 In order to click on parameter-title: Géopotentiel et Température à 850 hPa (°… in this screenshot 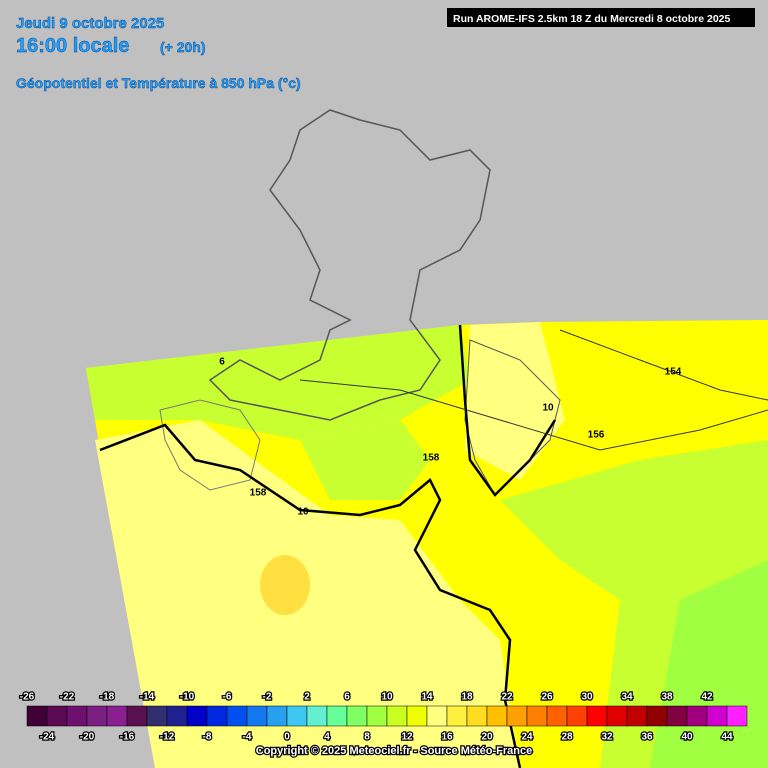, I will do `click(158, 83)`.